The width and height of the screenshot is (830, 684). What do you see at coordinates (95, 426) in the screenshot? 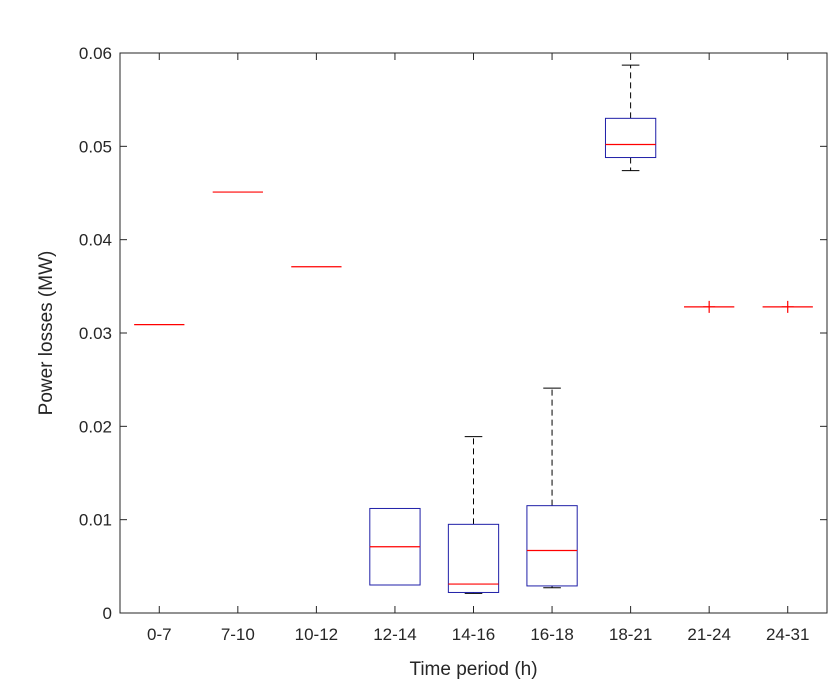
I see `y-tick-label: 0.02` at bounding box center [95, 426].